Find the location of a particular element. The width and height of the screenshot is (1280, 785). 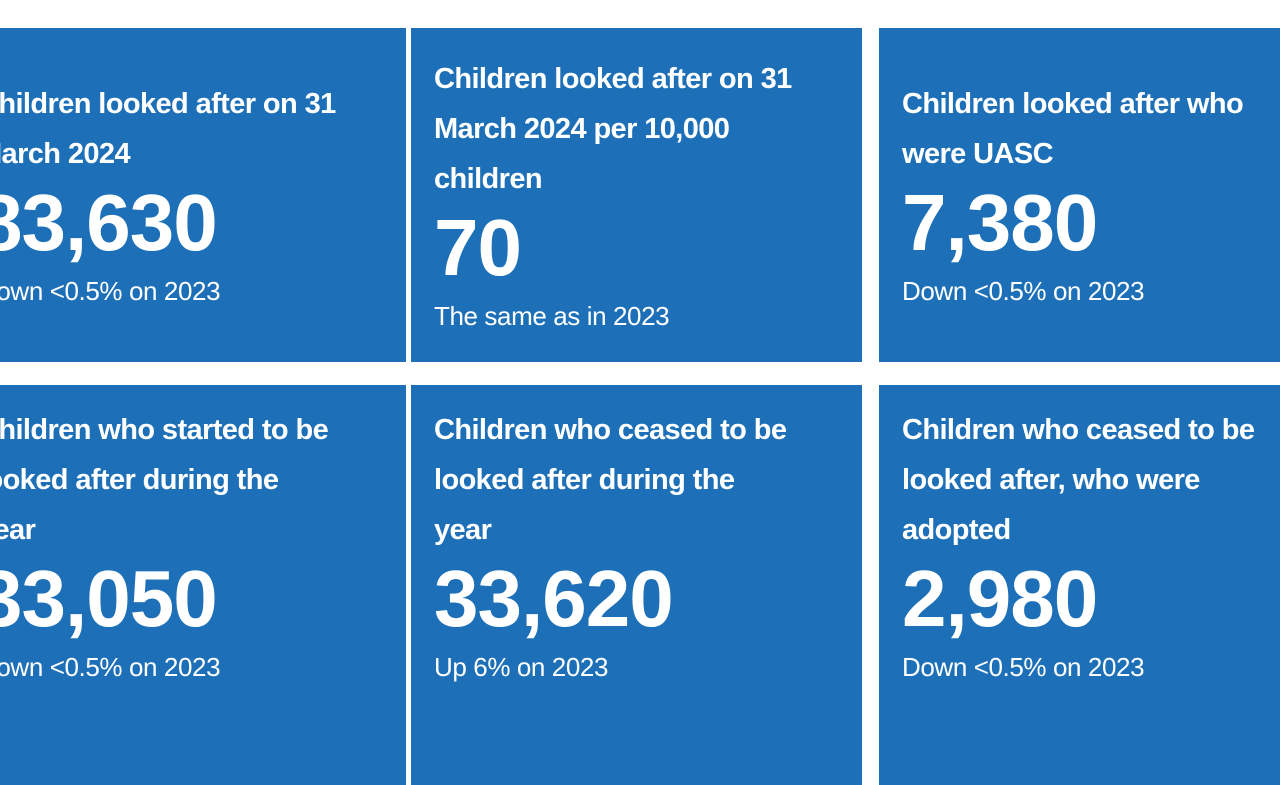

card-value: 83,630 is located at coordinates (109, 222).